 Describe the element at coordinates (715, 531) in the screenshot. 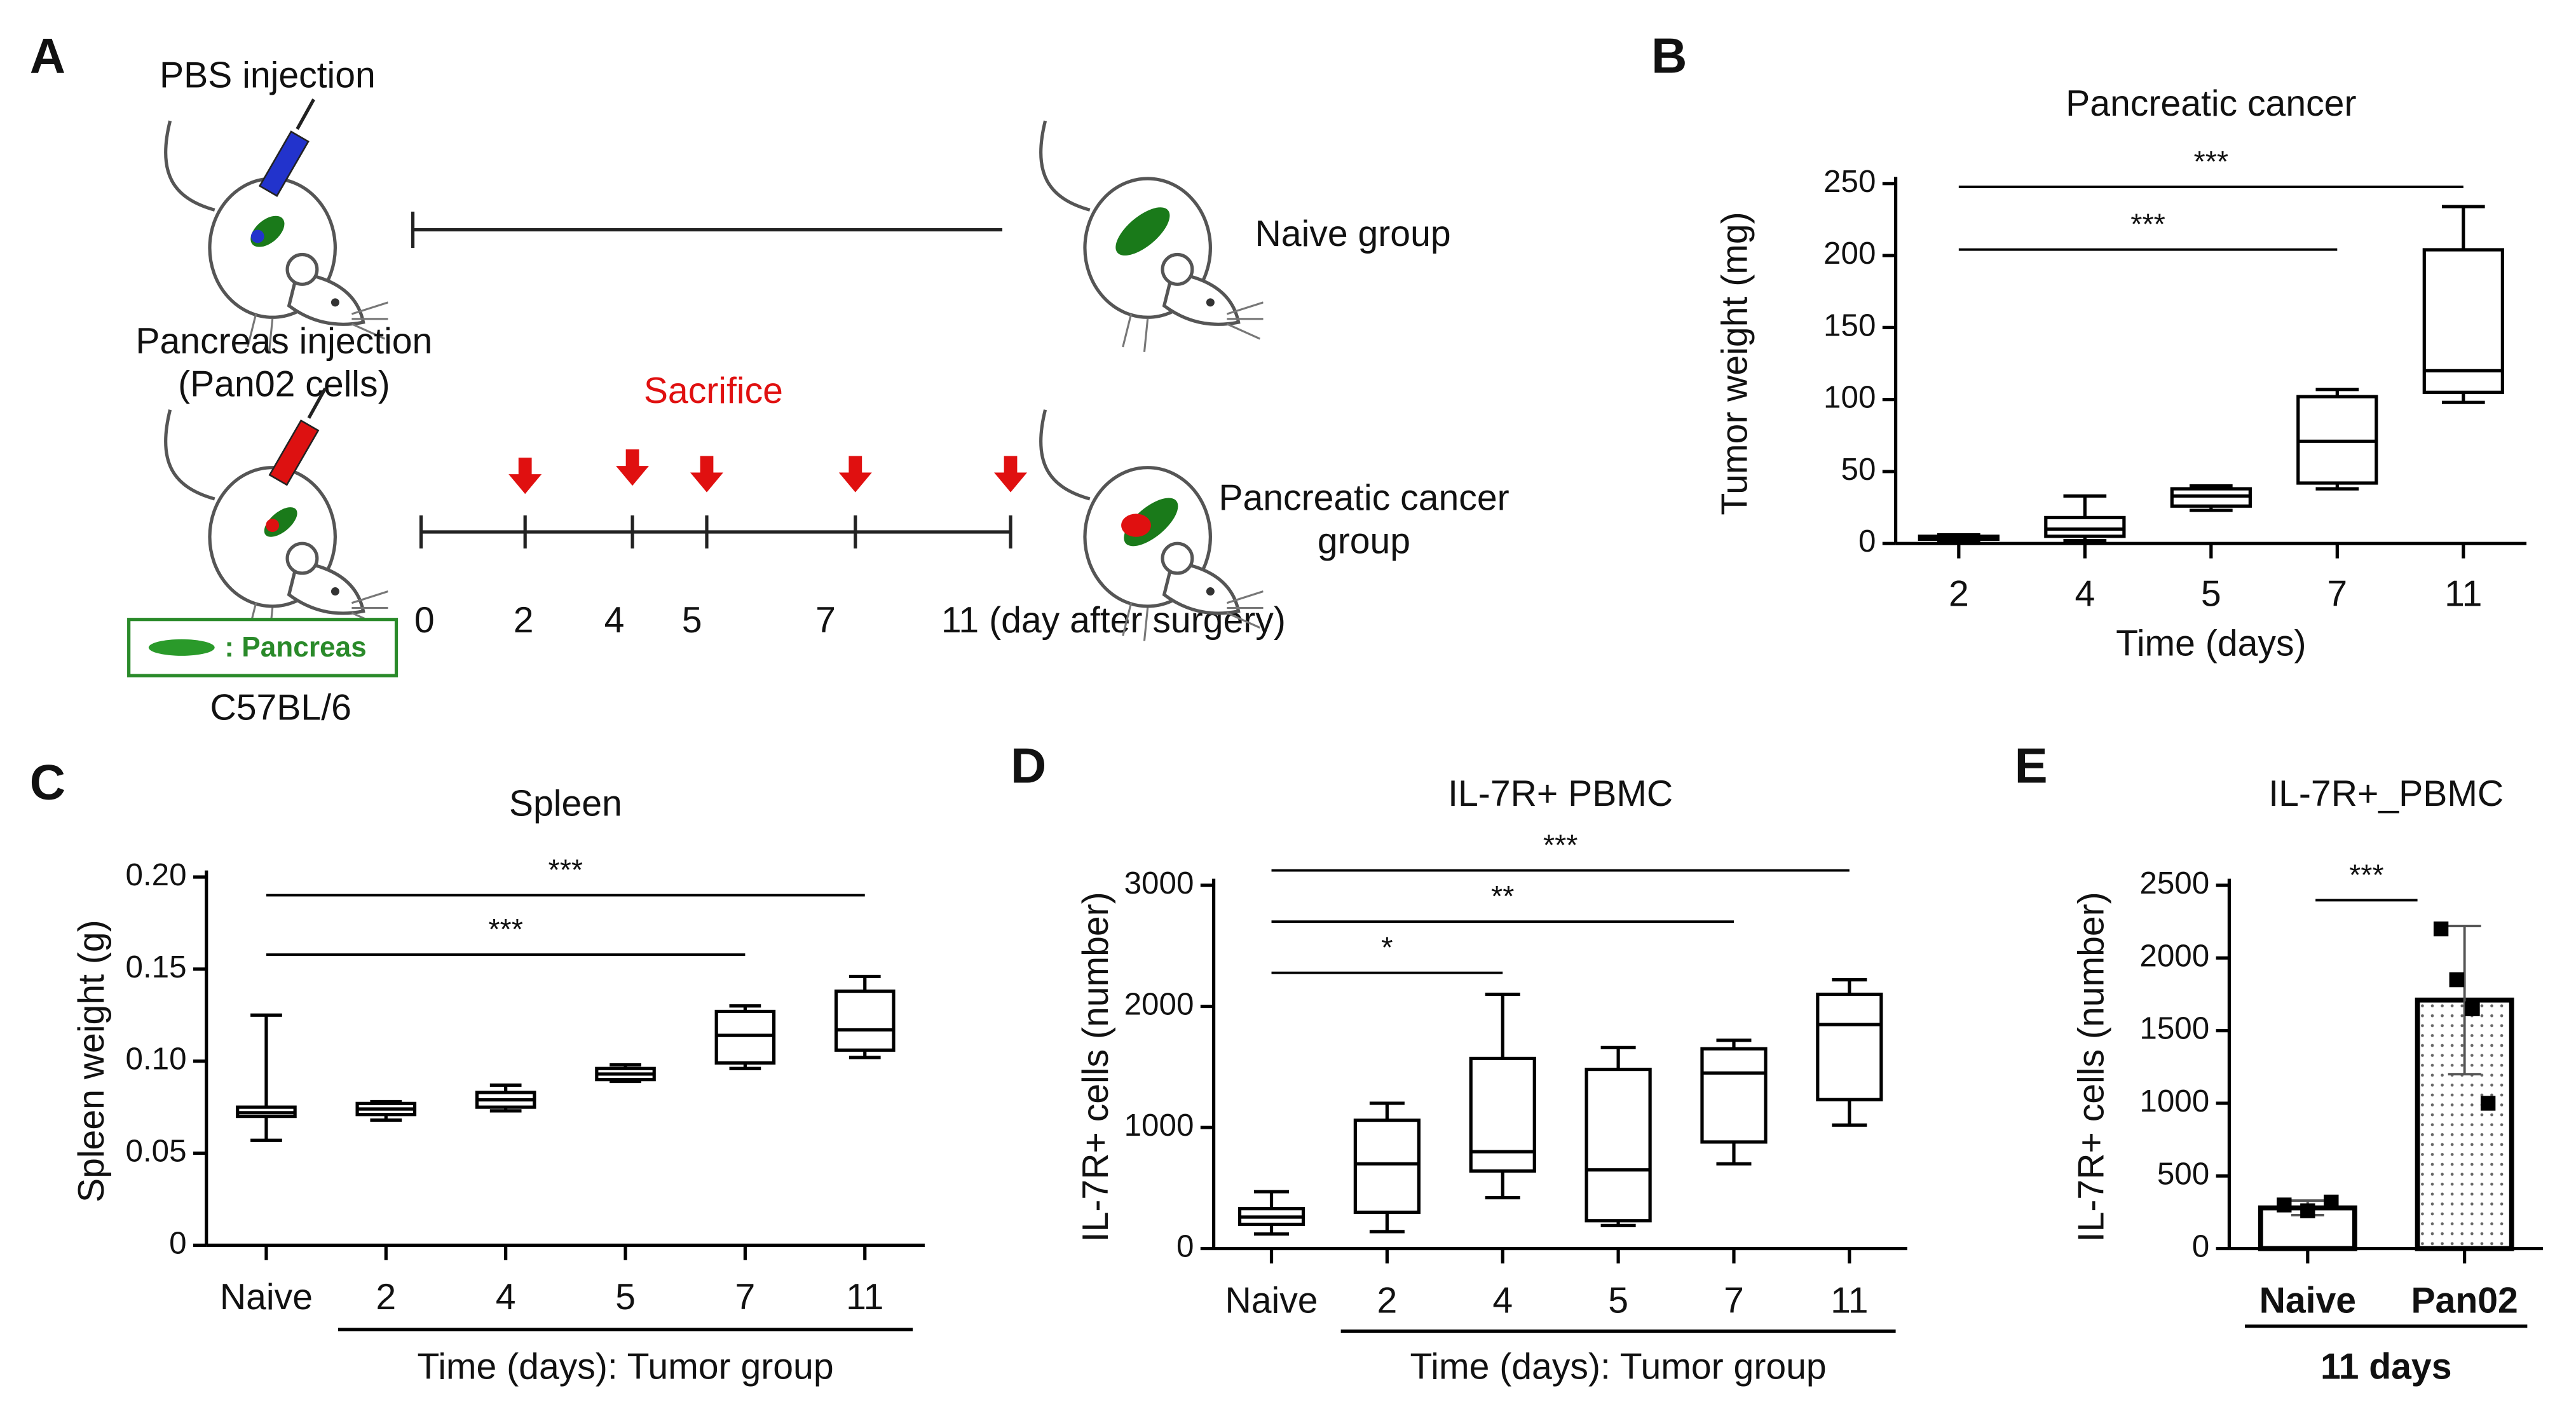

I see `timeline` at that location.